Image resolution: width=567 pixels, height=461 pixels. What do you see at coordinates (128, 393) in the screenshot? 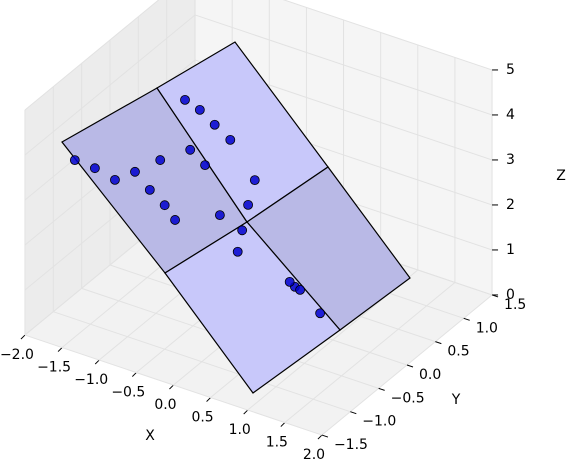
I see `x-tick-label: −0.5` at bounding box center [128, 393].